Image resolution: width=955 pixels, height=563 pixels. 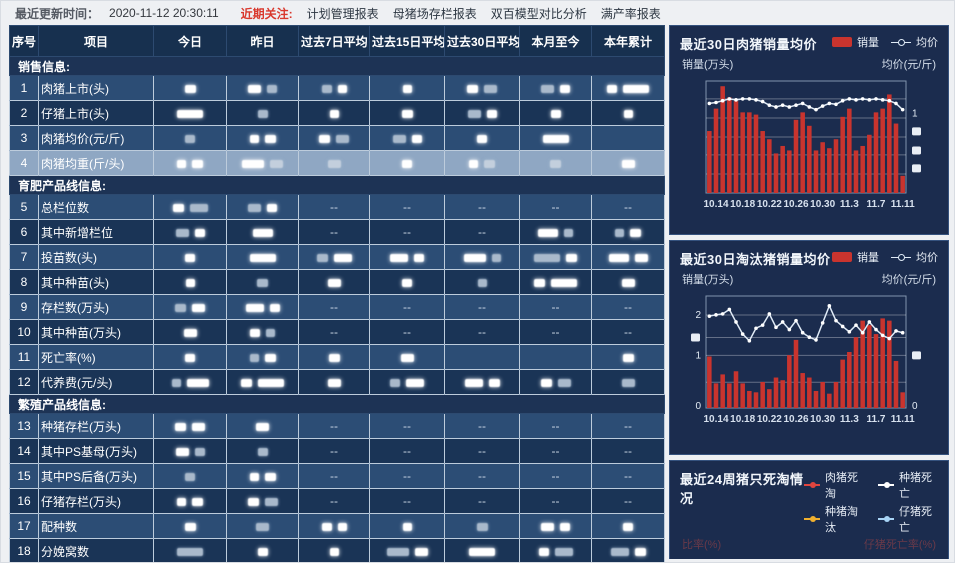 What do you see at coordinates (337, 426) in the screenshot?
I see `table-row: 13 种猪存栏(万头) -- -- -- -- --` at bounding box center [337, 426].